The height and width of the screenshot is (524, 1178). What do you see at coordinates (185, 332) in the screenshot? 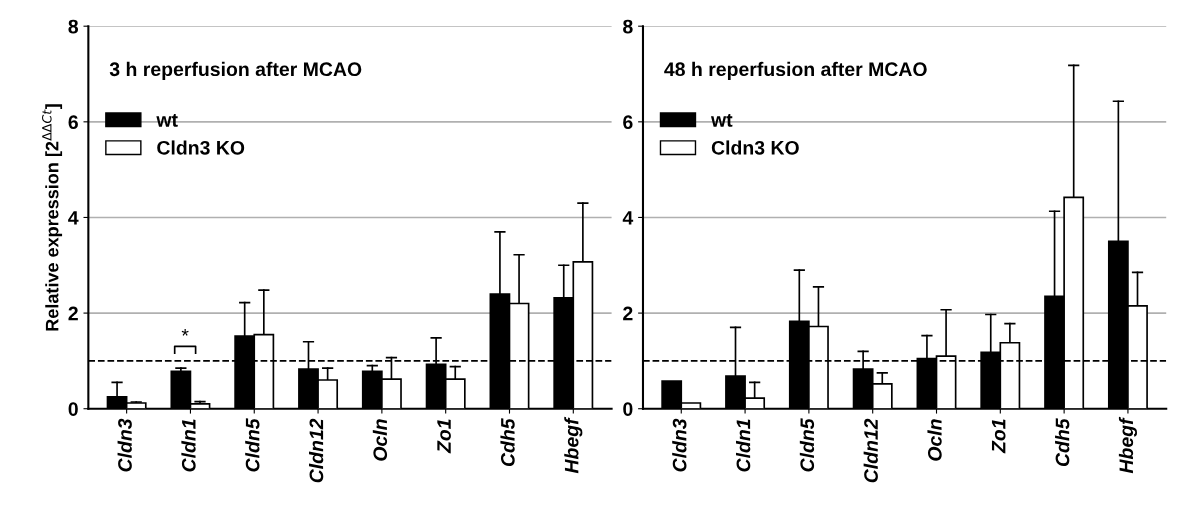
I see `annotation: *` at bounding box center [185, 332].